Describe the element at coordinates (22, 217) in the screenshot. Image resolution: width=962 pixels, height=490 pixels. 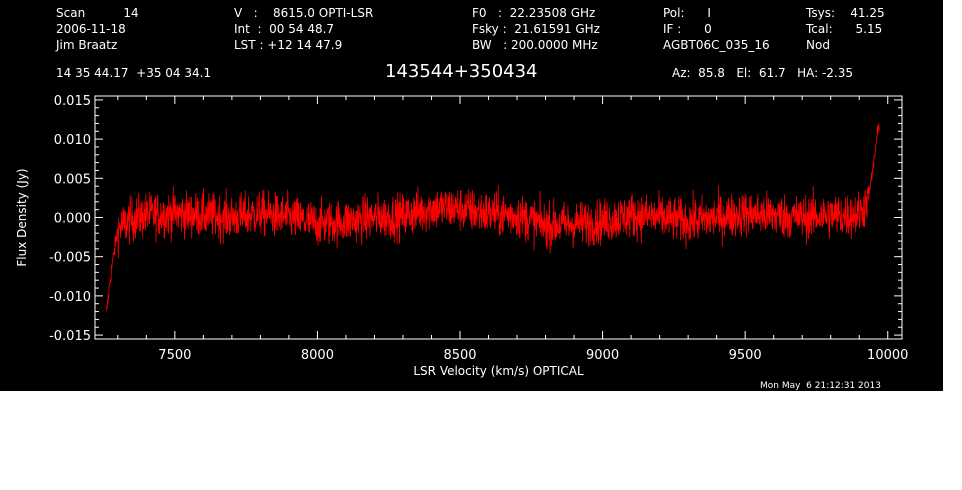
I see `y-axis-label: Flux Density (Jy)` at that location.